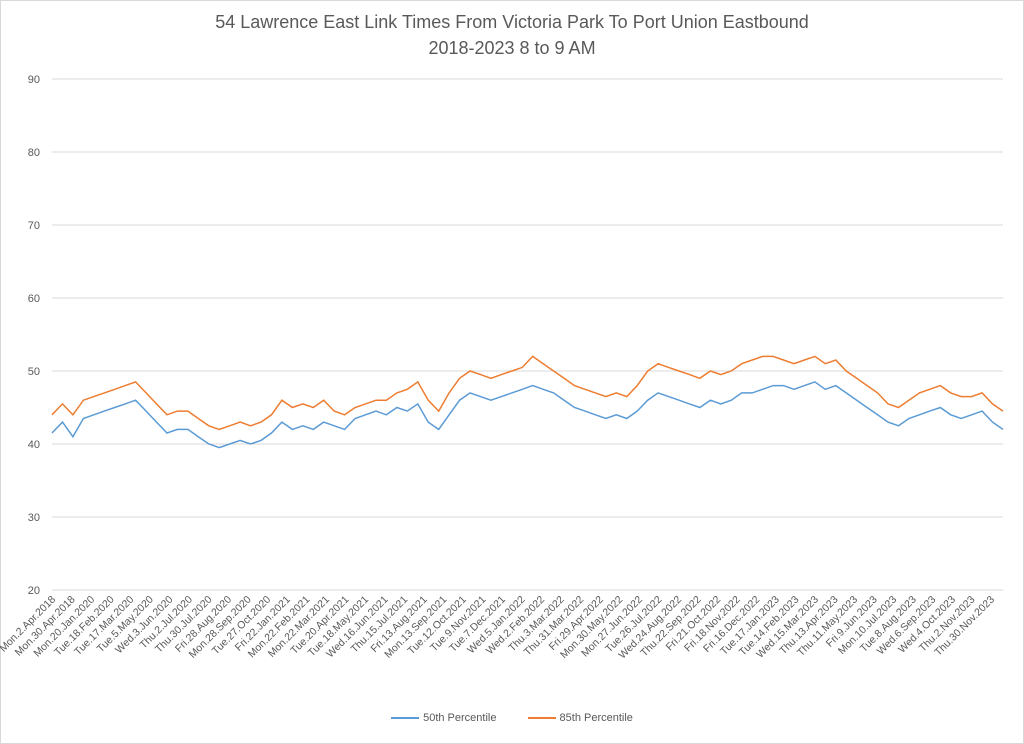 The height and width of the screenshot is (744, 1024). I want to click on chart-subtitle: 2018-2023 8 to 9 AM, so click(512, 48).